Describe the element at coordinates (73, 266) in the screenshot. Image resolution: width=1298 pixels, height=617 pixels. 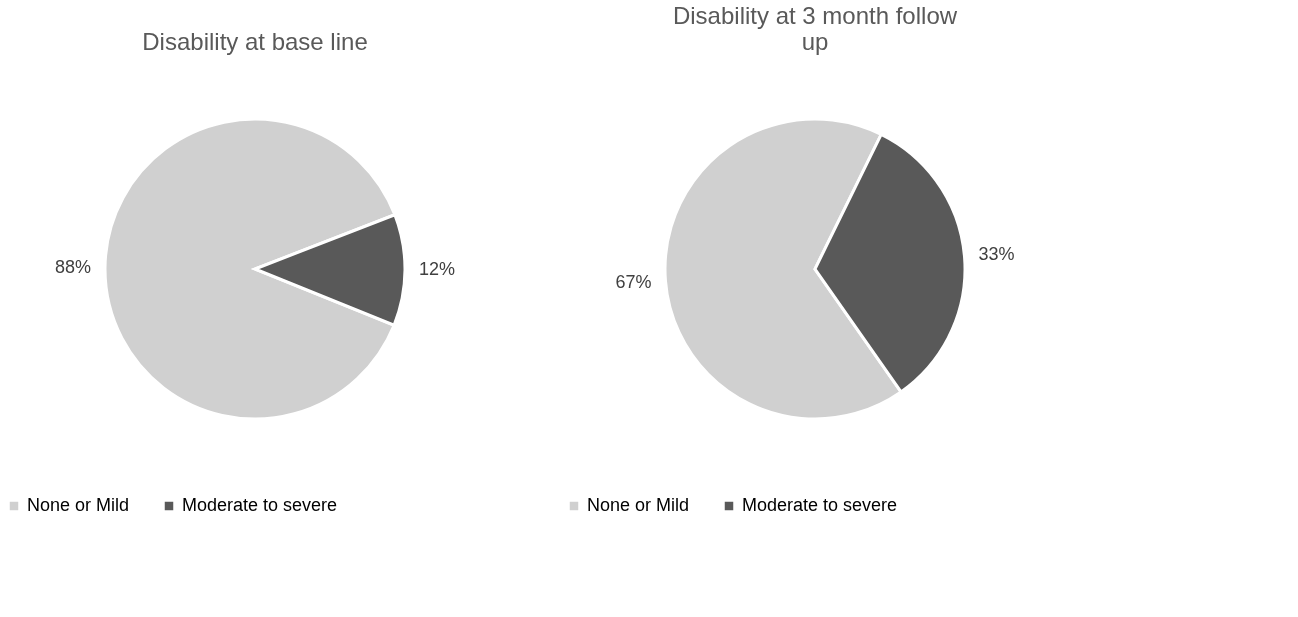
I see `data-label: 88%` at that location.